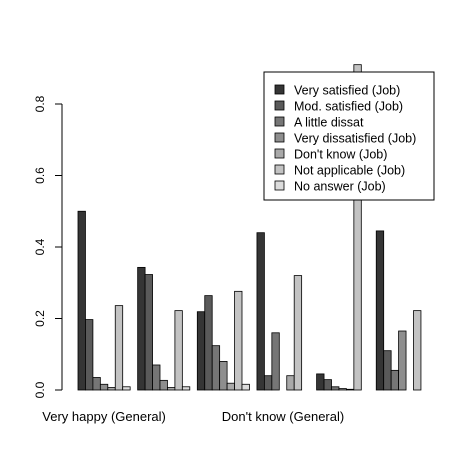 This screenshot has width=474, height=474. I want to click on bar-g4-s2, so click(268, 383).